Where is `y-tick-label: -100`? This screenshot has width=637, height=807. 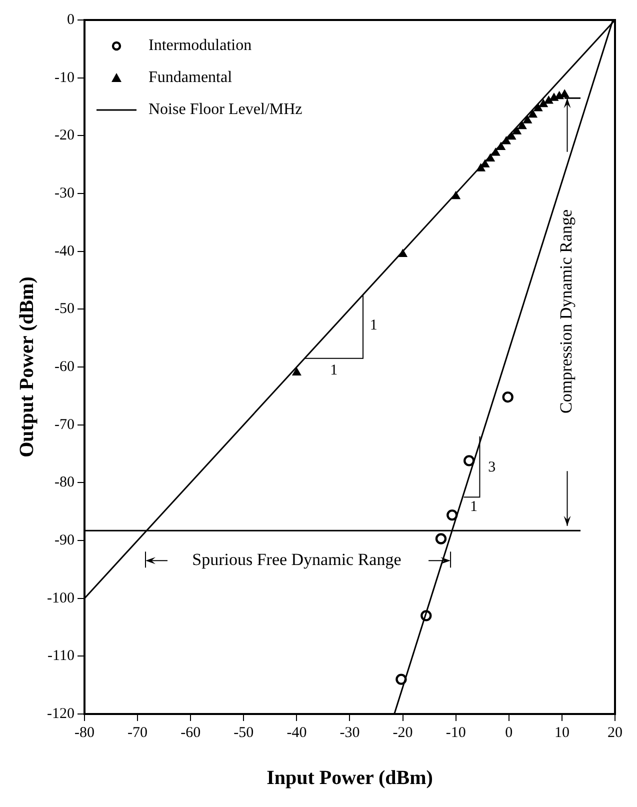 y-tick-label: -100 is located at coordinates (60, 598).